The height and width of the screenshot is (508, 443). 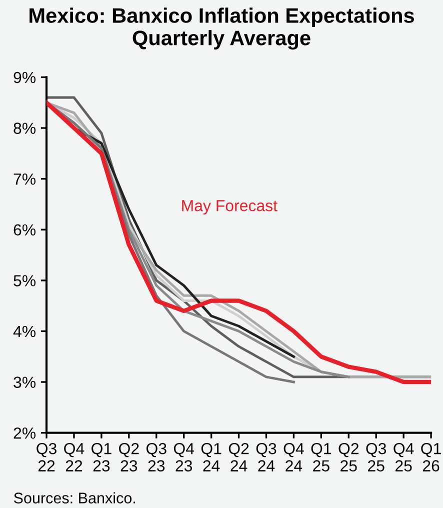 What do you see at coordinates (230, 207) in the screenshot?
I see `text: May Forecast` at bounding box center [230, 207].